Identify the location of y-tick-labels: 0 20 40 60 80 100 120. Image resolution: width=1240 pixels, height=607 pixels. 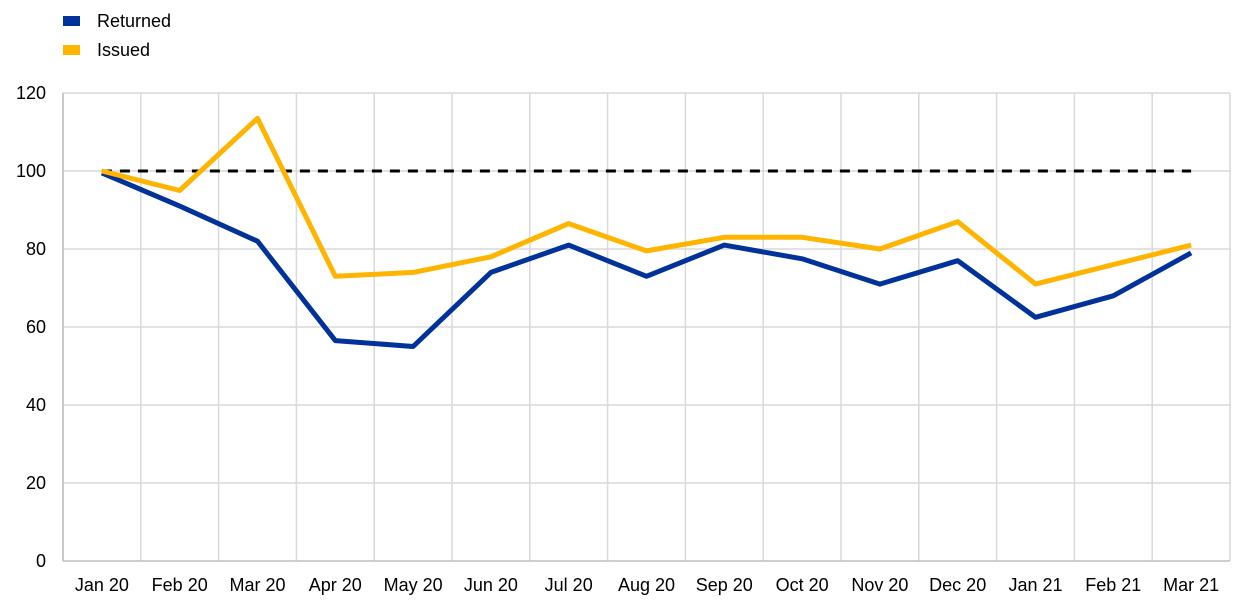
(31, 327).